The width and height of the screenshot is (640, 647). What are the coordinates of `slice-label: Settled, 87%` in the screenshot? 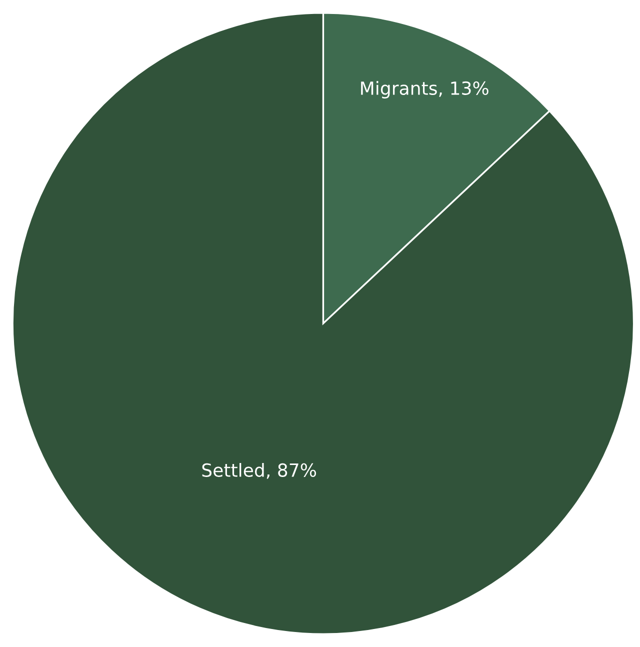 It's located at (259, 470).